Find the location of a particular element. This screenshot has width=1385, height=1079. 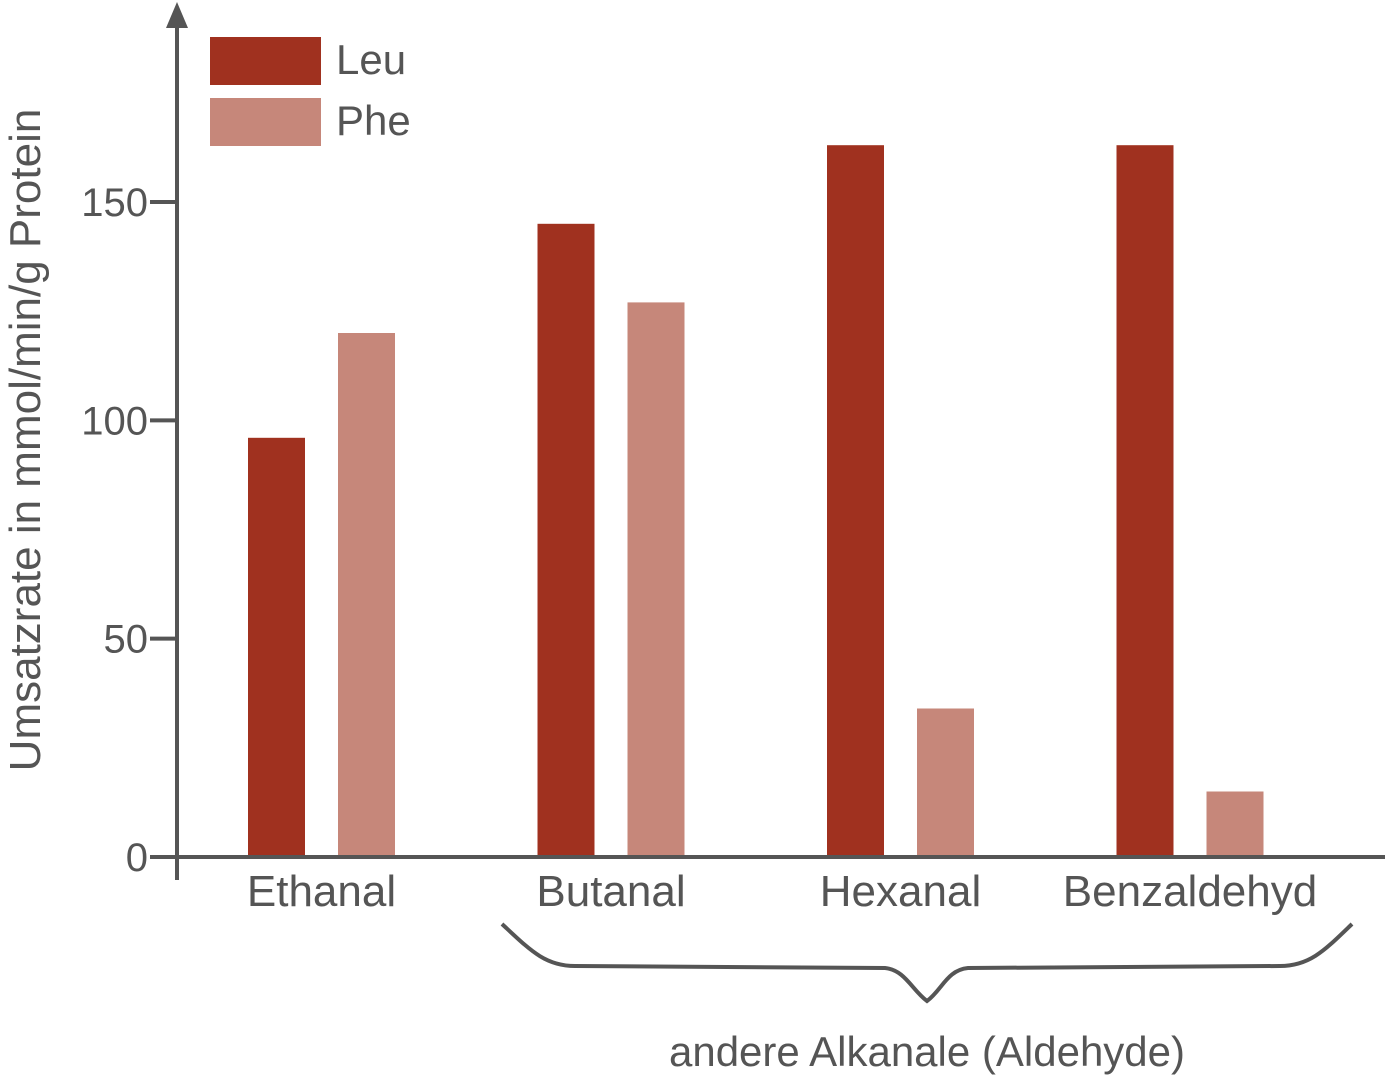

bar-phe-benzaldehyd is located at coordinates (1235, 824).